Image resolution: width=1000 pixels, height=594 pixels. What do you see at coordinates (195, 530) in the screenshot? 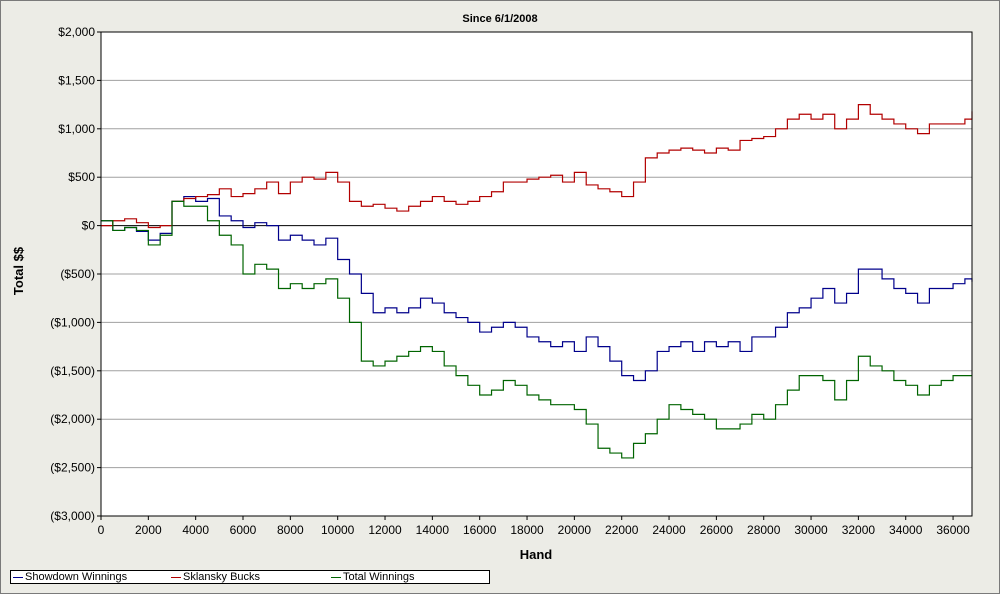
I see `x-tick-label: 4000` at bounding box center [195, 530].